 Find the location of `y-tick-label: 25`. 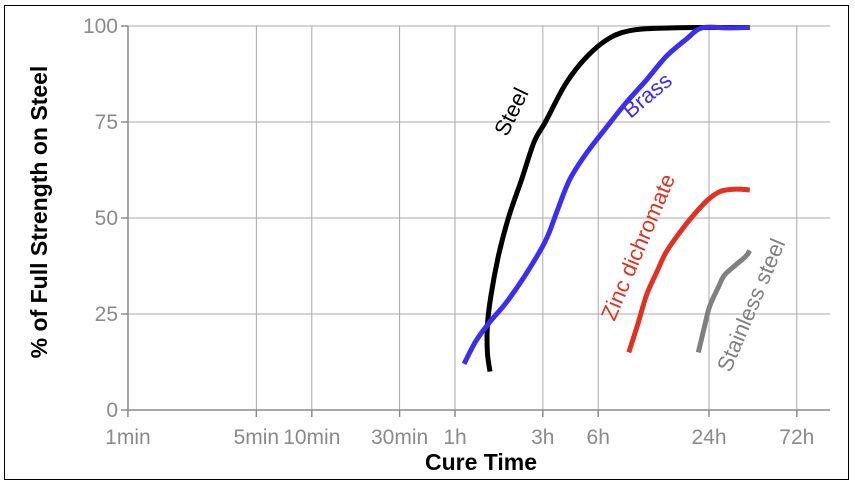

y-tick-label: 25 is located at coordinates (106, 314).